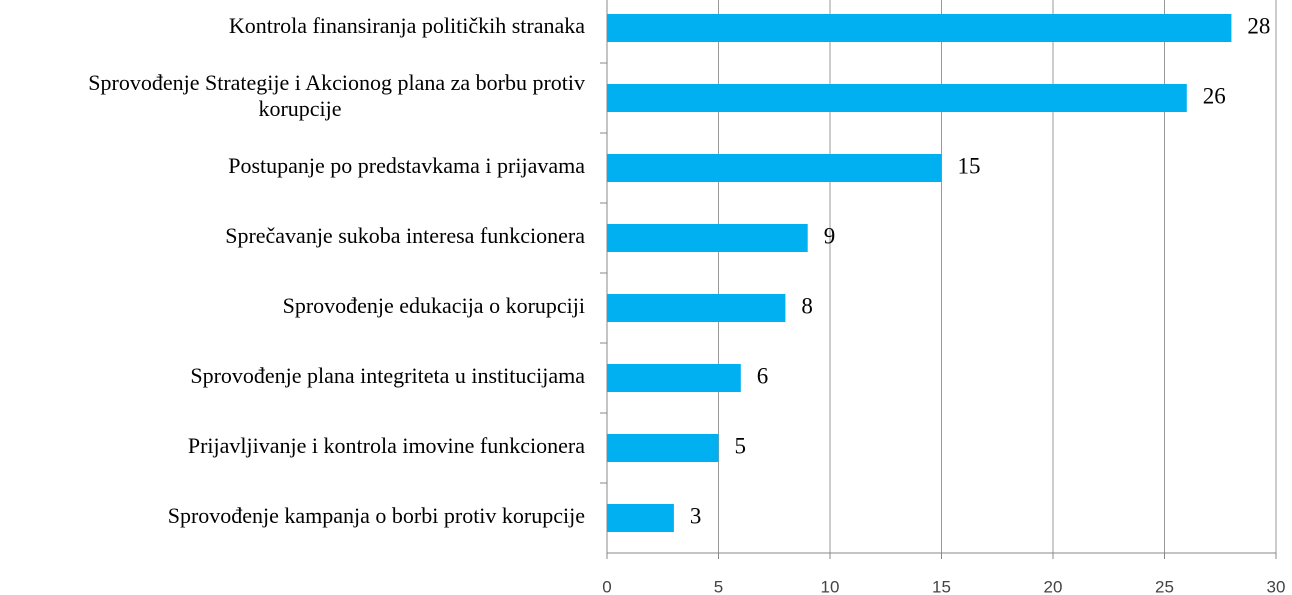  What do you see at coordinates (1053, 586) in the screenshot?
I see `x-tick-label: 20` at bounding box center [1053, 586].